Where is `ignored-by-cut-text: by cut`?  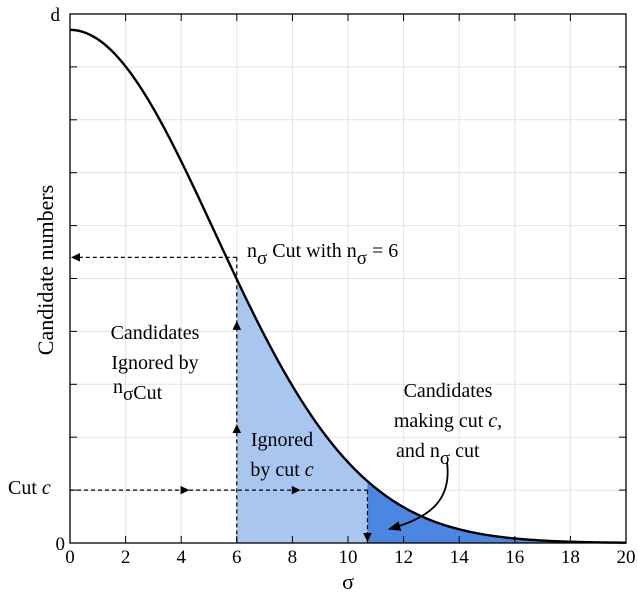
ignored-by-cut-text: by cut is located at coordinates (277, 470).